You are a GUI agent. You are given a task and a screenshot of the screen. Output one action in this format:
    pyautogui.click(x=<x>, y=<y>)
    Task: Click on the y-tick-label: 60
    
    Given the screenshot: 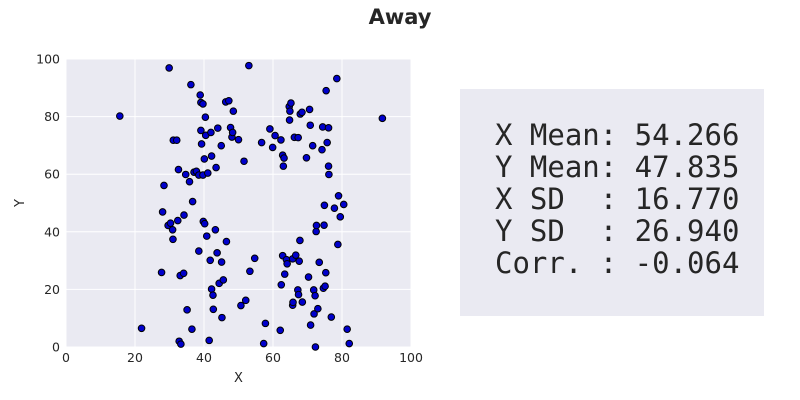 What is the action you would take?
    pyautogui.click(x=52, y=174)
    